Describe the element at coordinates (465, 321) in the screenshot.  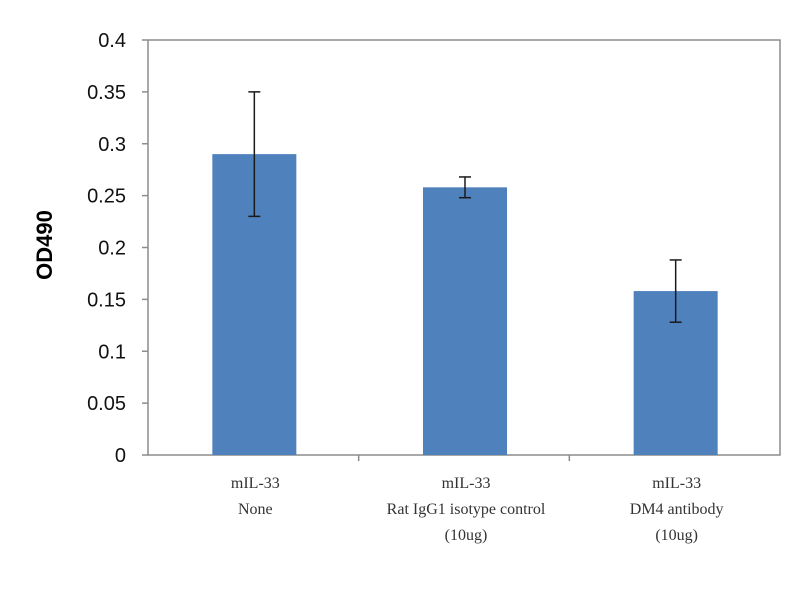
I see `bar` at that location.